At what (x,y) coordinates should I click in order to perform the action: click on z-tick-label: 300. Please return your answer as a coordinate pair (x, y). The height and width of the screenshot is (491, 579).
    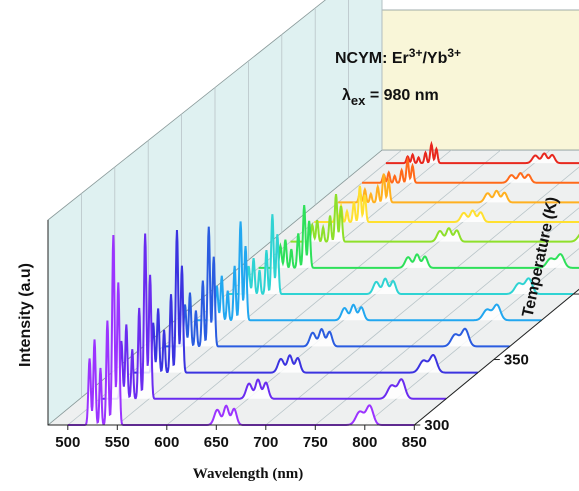
    Looking at the image, I should click on (436, 425).